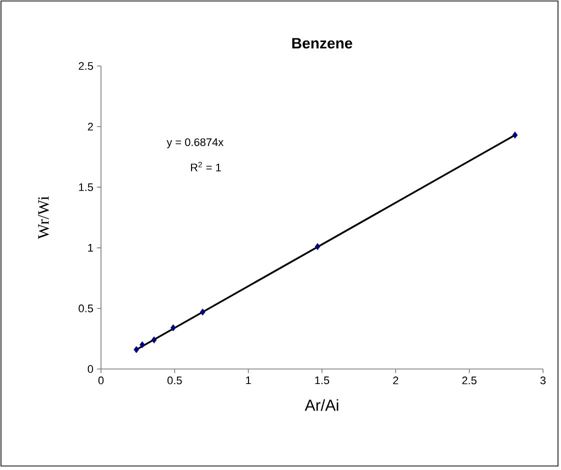 Image resolution: width=561 pixels, height=470 pixels. What do you see at coordinates (90, 126) in the screenshot?
I see `y-tick-label: 2` at bounding box center [90, 126].